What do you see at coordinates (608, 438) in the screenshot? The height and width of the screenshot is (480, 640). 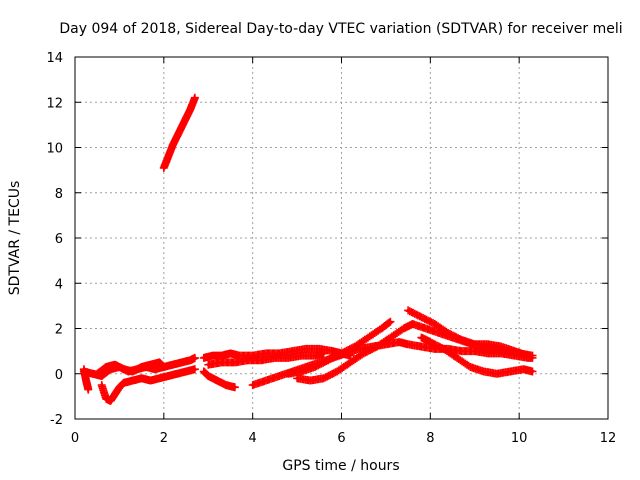 I see `x-tick-label: 12` at bounding box center [608, 438].